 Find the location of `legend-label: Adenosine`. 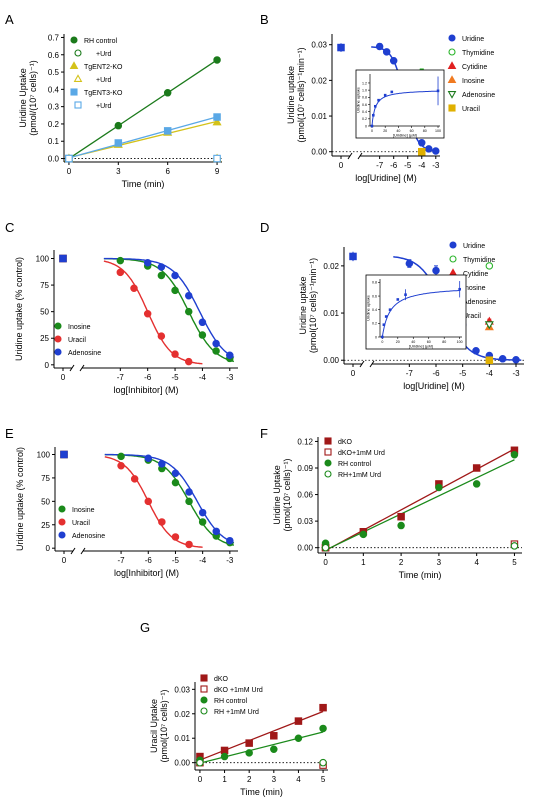

legend-label: Adenosine is located at coordinates (84, 353).